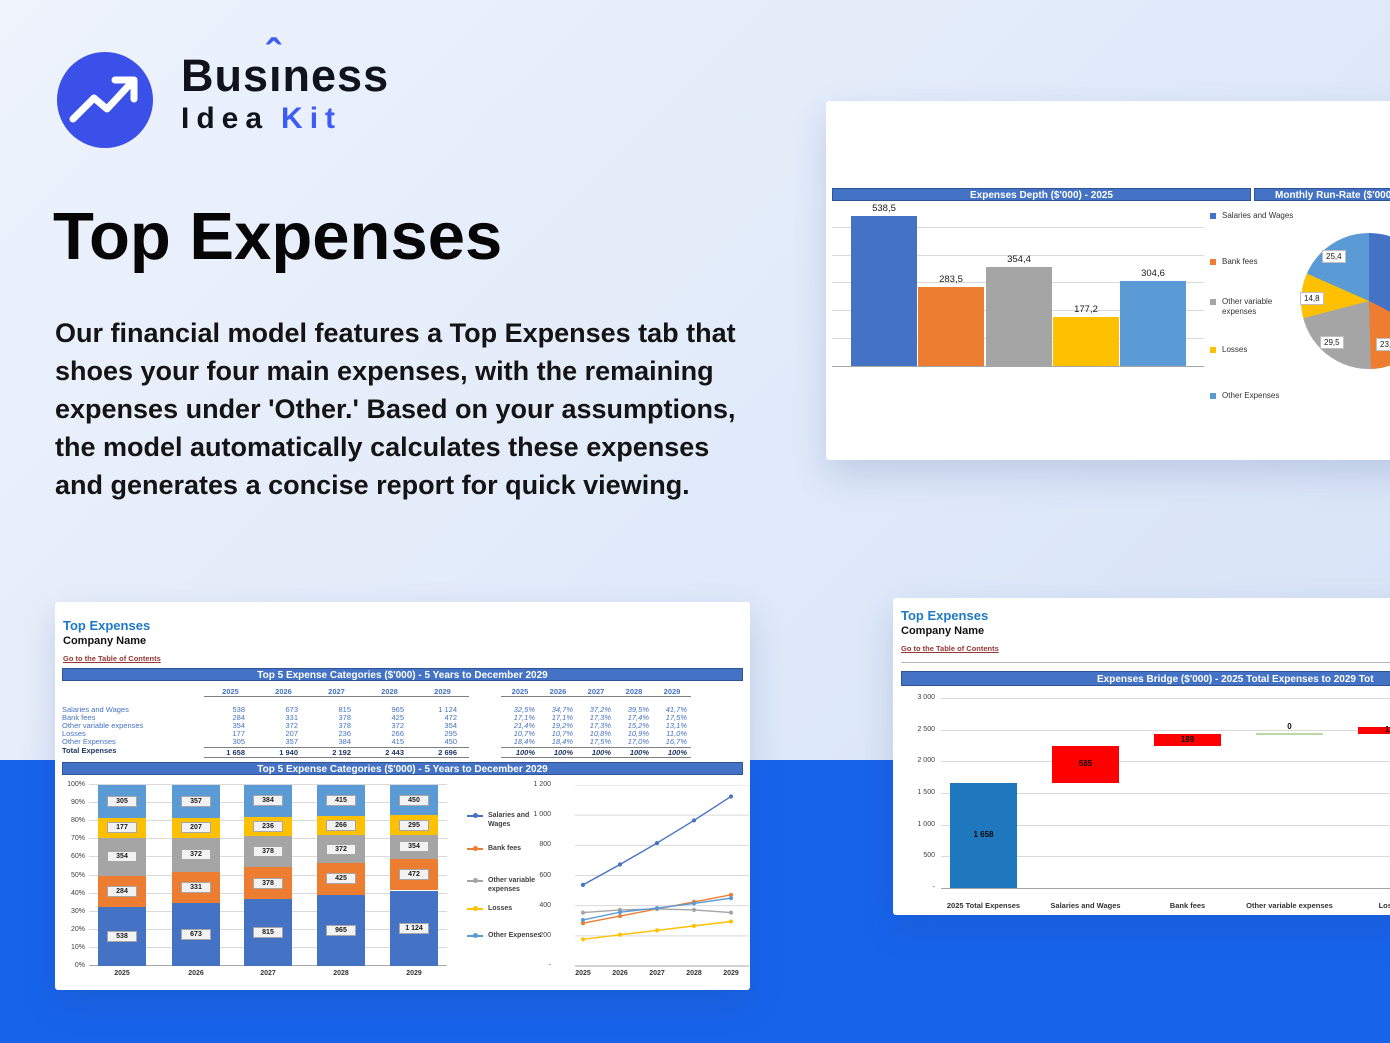  Describe the element at coordinates (562, 725) in the screenshot. I see `cell-pct: 19,2%` at that location.